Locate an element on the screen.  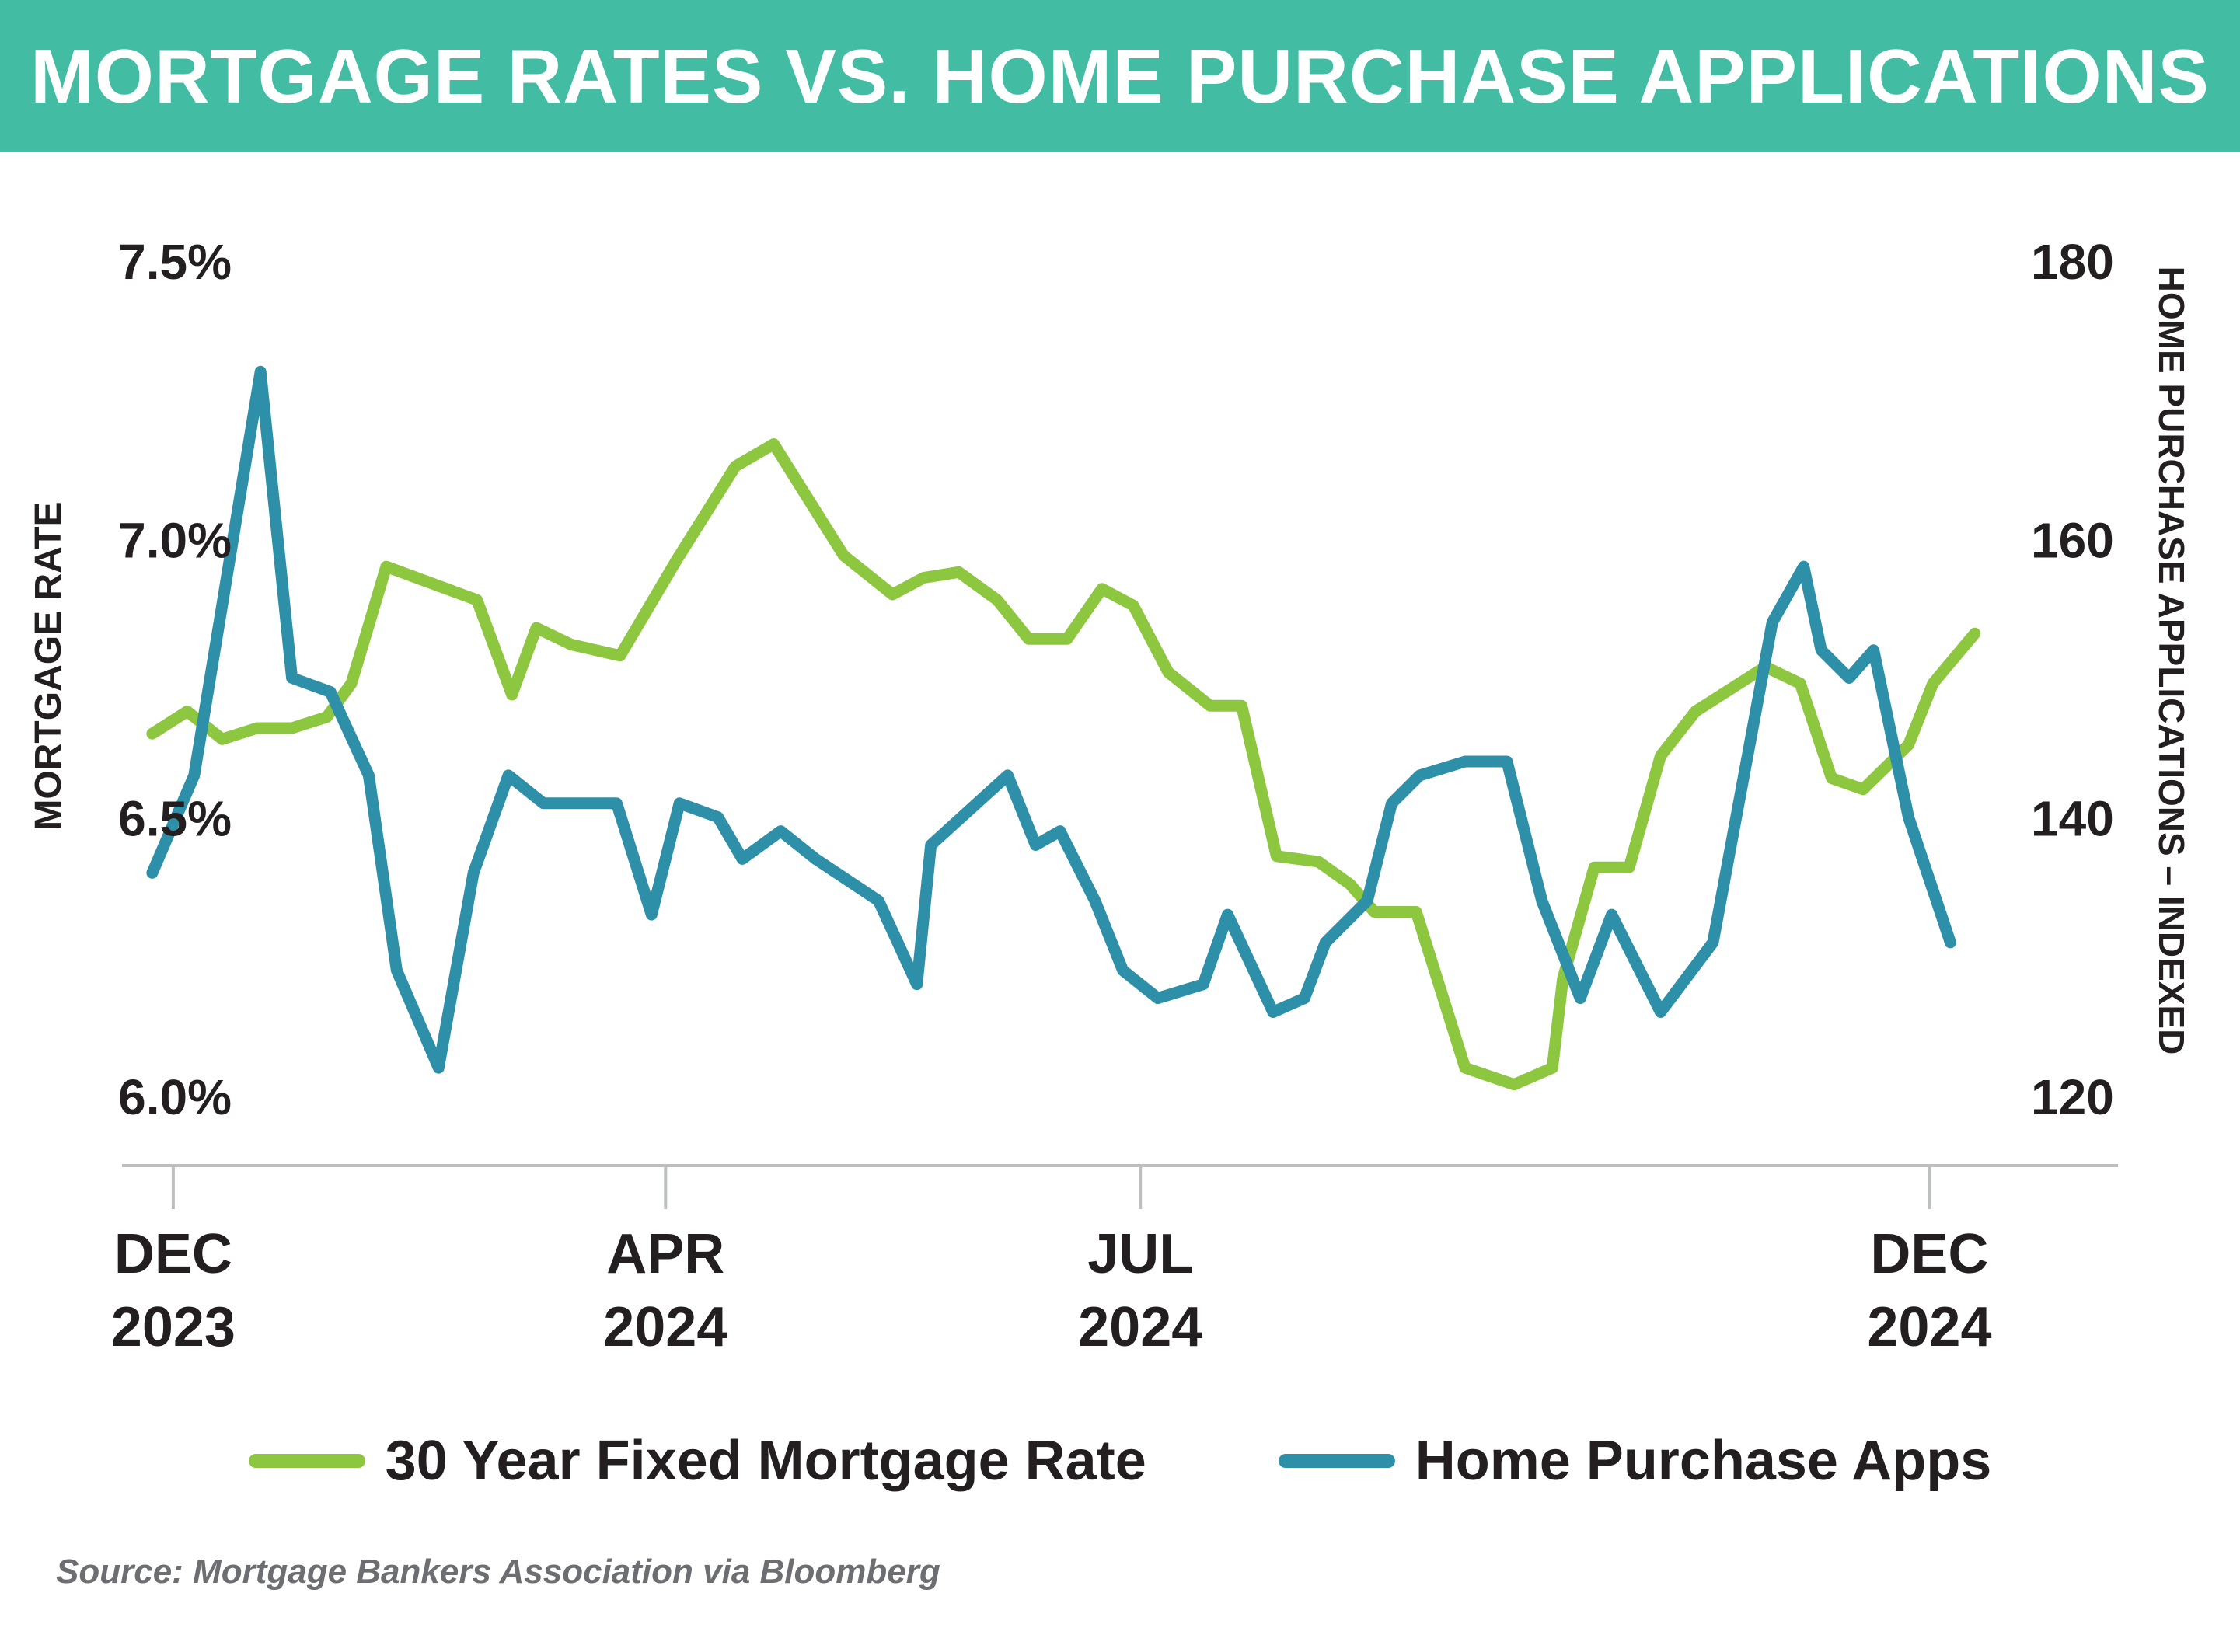
legend-label-mortgage-rate: 30 Year Fixed Mortgage Rate is located at coordinates (766, 1461).